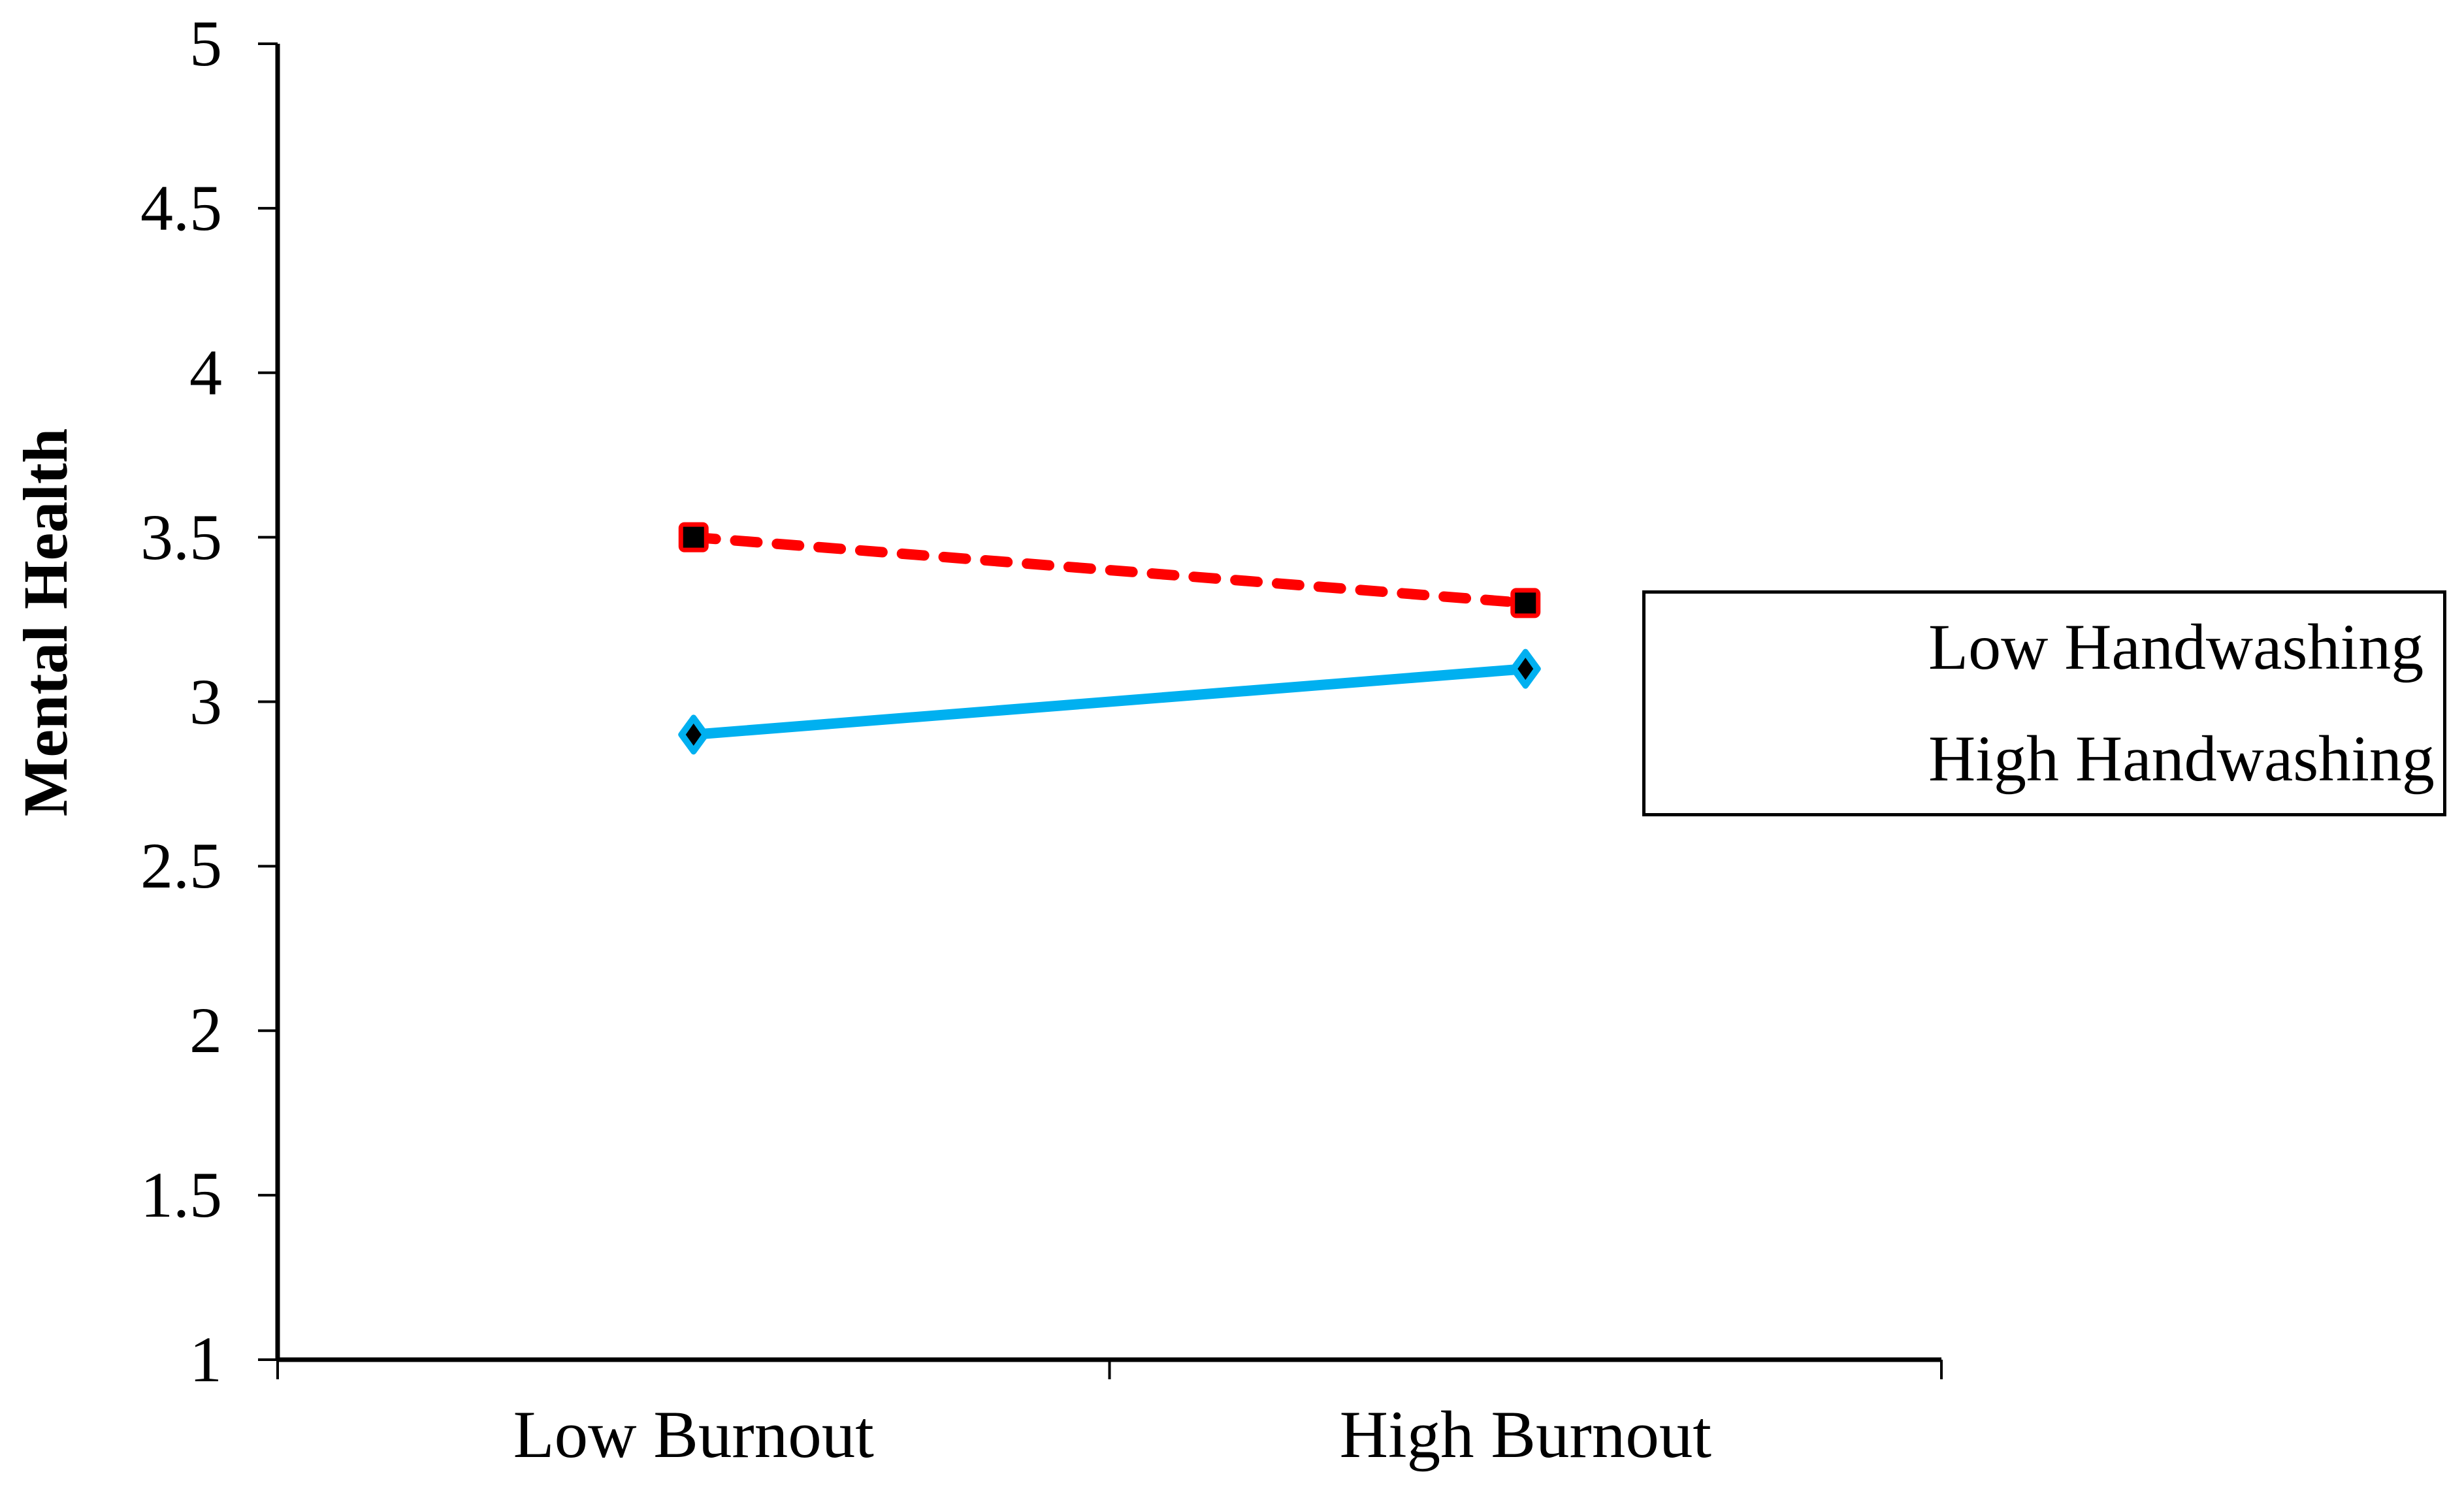 This screenshot has height=1489, width=2464. I want to click on legend-box, so click(2044, 703).